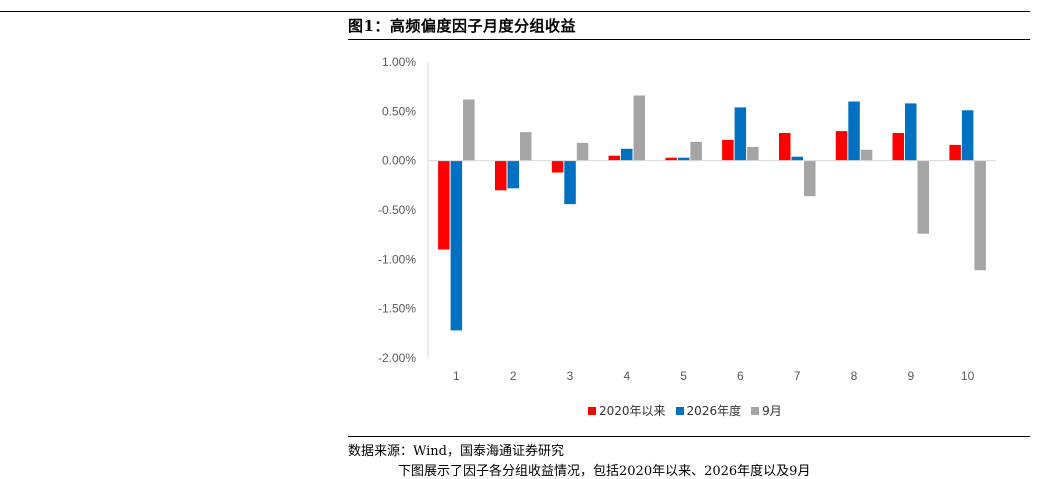 This screenshot has height=479, width=1037. Describe the element at coordinates (797, 376) in the screenshot. I see `x-tick-label: 7` at that location.